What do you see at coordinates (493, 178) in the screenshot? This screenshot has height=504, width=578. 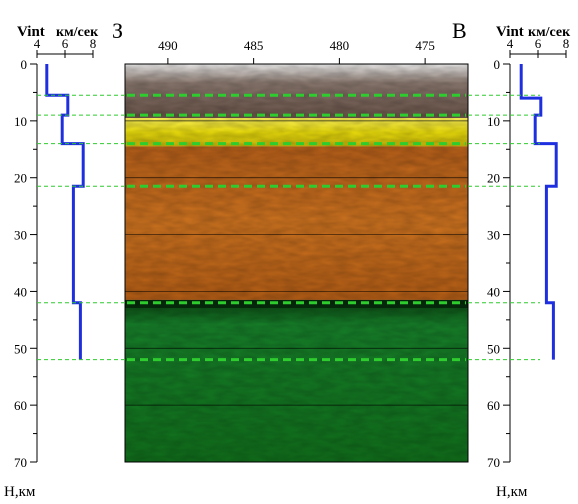 I see `right-depth-tick-label: 20` at bounding box center [493, 178].